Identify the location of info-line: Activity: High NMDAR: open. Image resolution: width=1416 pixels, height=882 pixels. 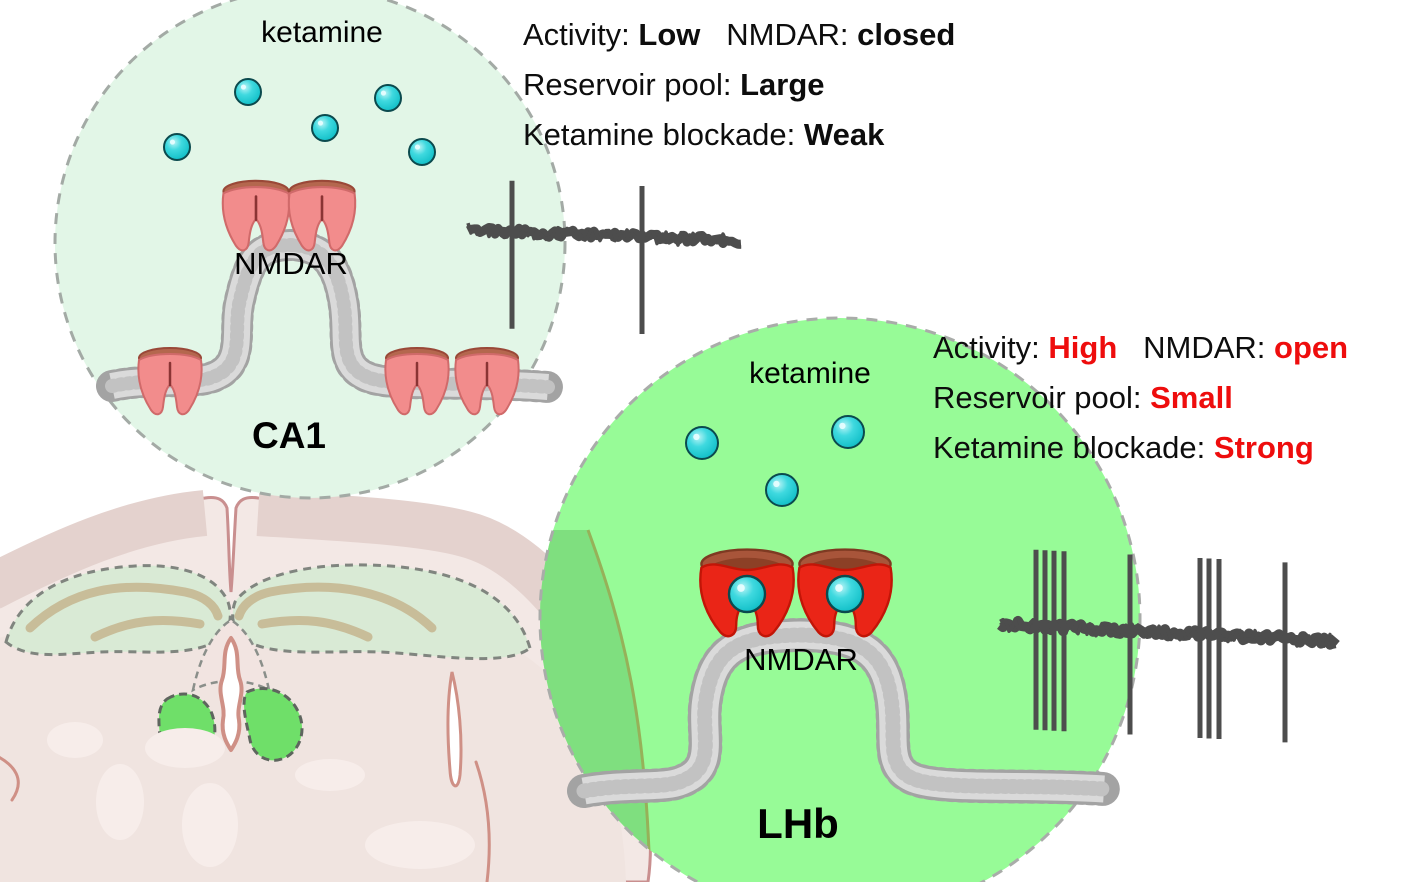
(1140, 348).